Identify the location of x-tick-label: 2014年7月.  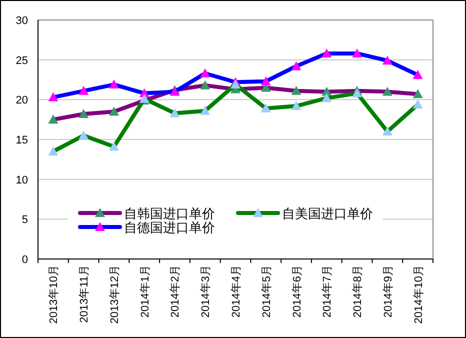
(328, 291).